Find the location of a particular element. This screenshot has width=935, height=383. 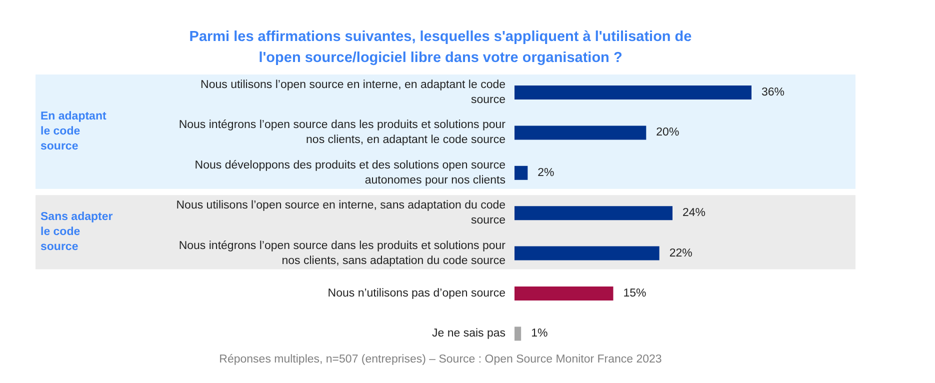

data-label: 1% is located at coordinates (539, 334).